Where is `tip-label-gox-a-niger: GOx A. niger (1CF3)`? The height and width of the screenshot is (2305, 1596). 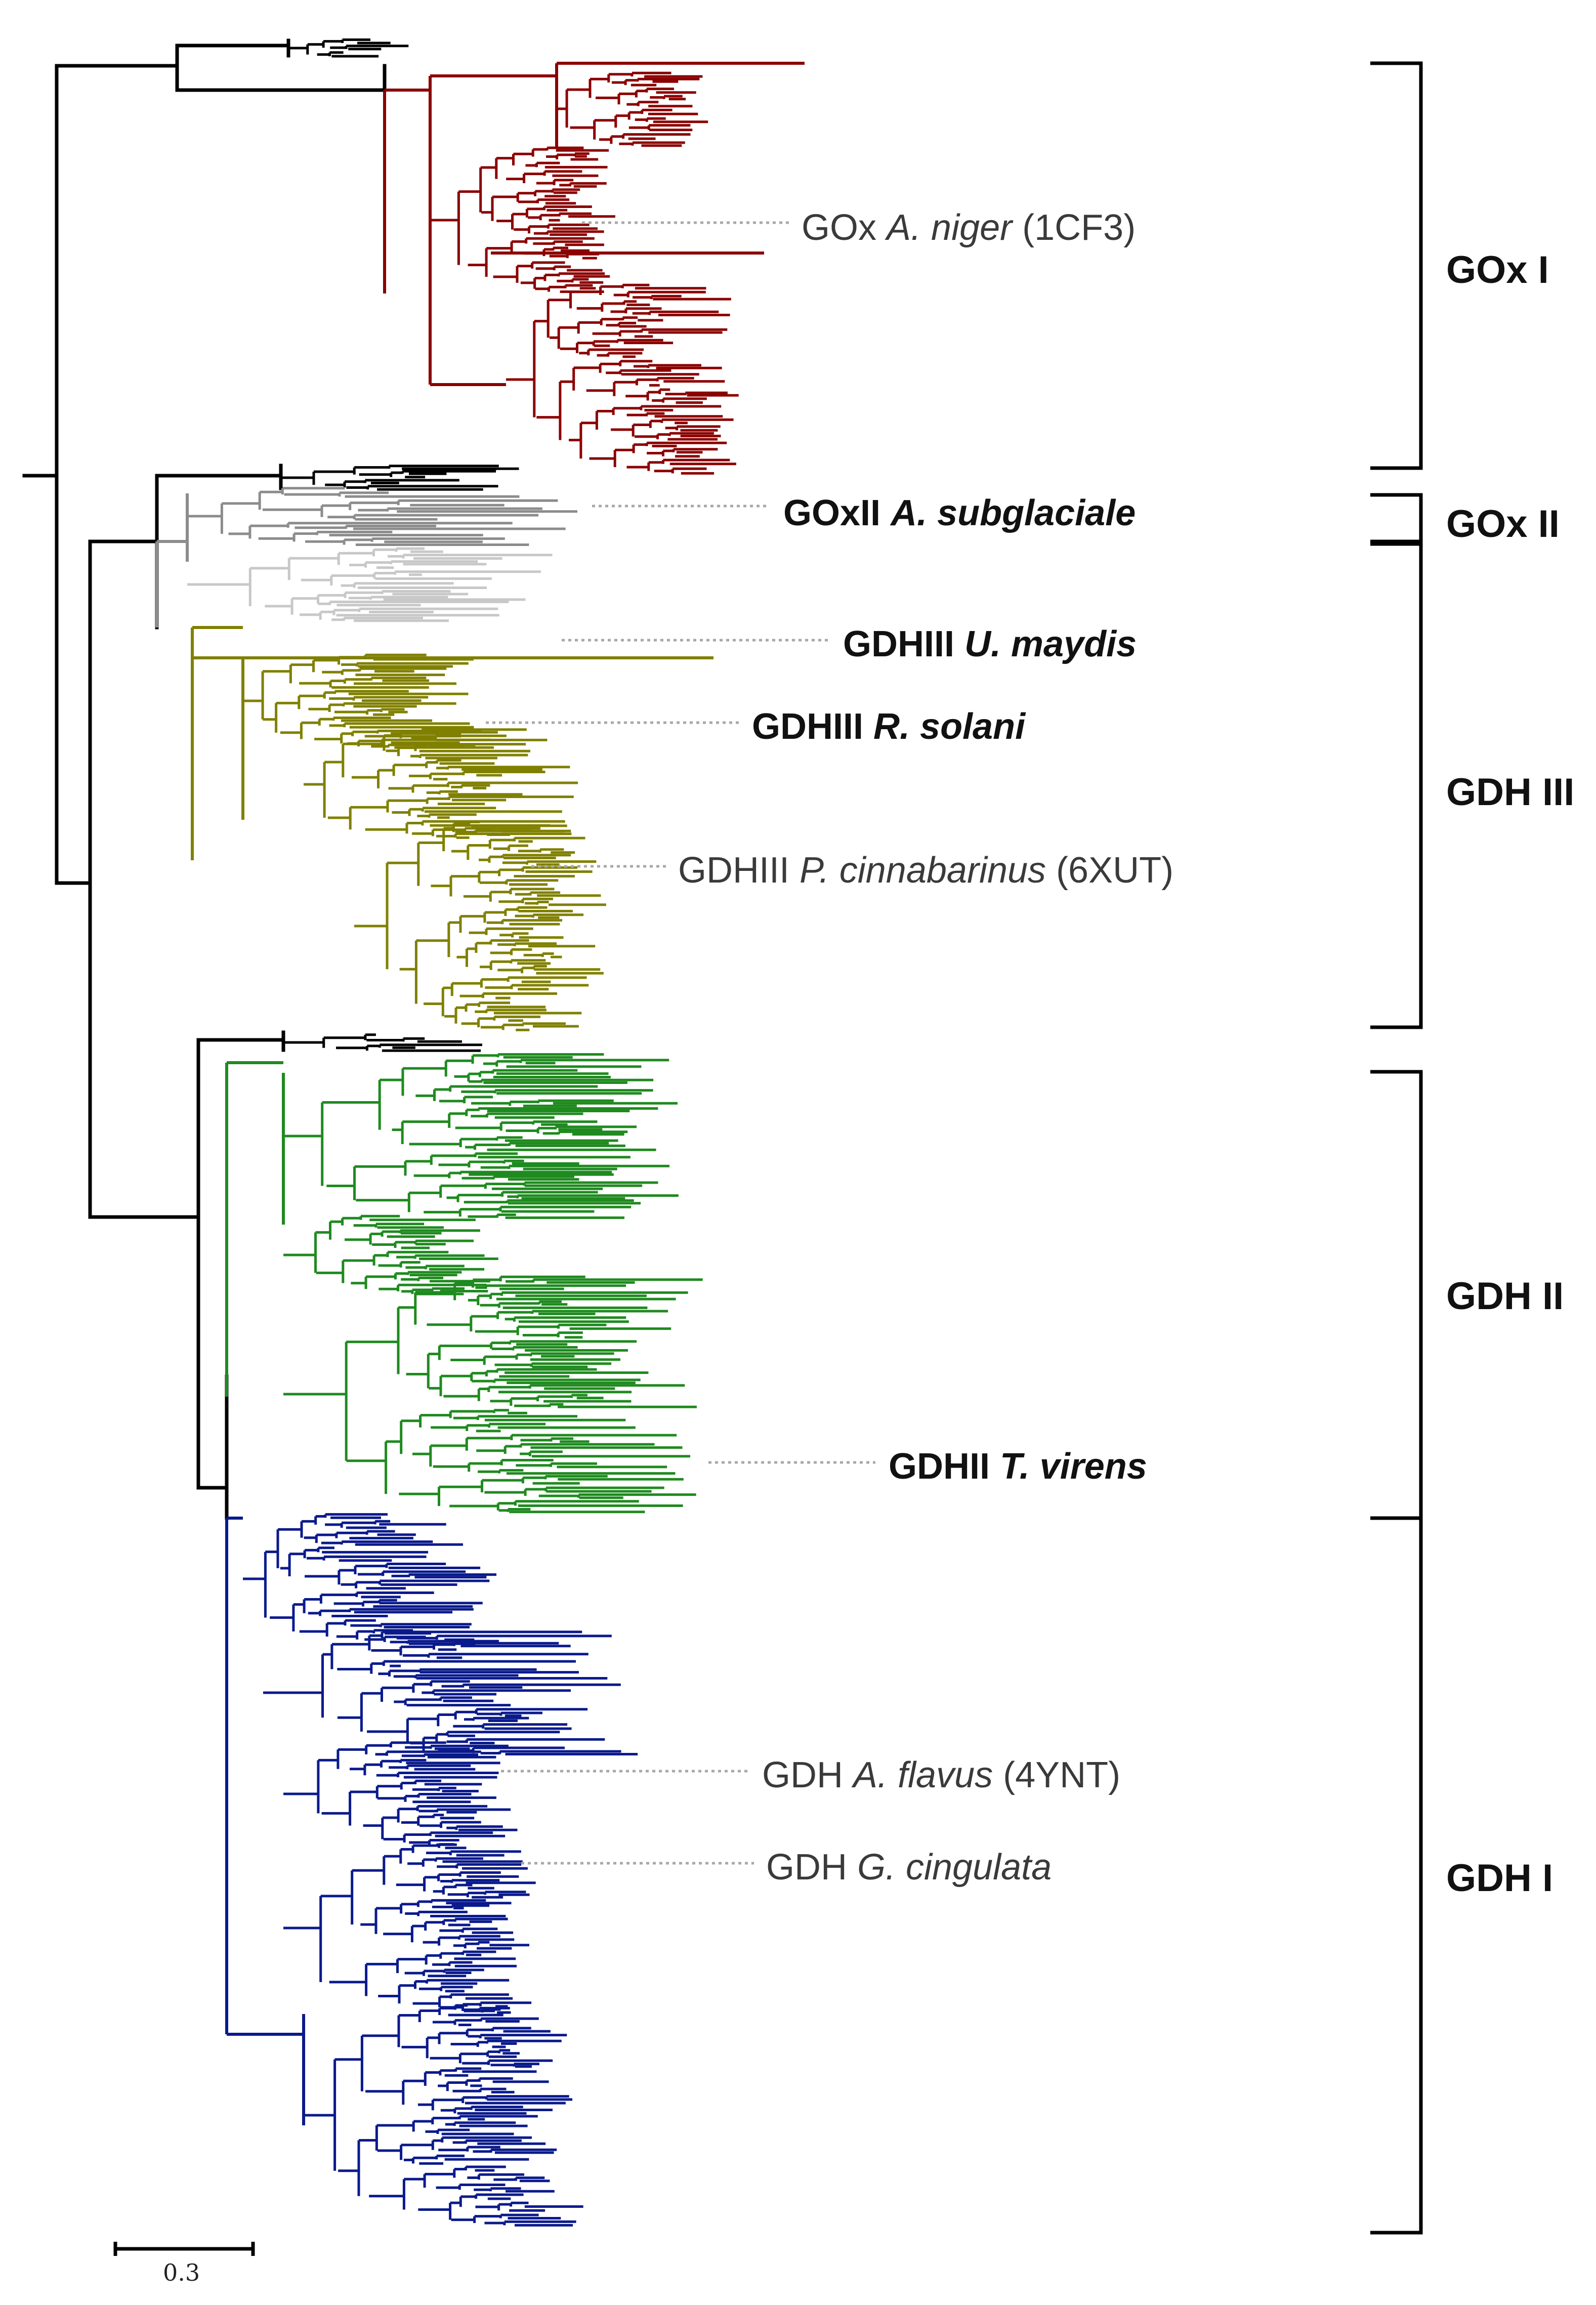 tip-label-gox-a-niger: GOx A. niger (1CF3) is located at coordinates (969, 227).